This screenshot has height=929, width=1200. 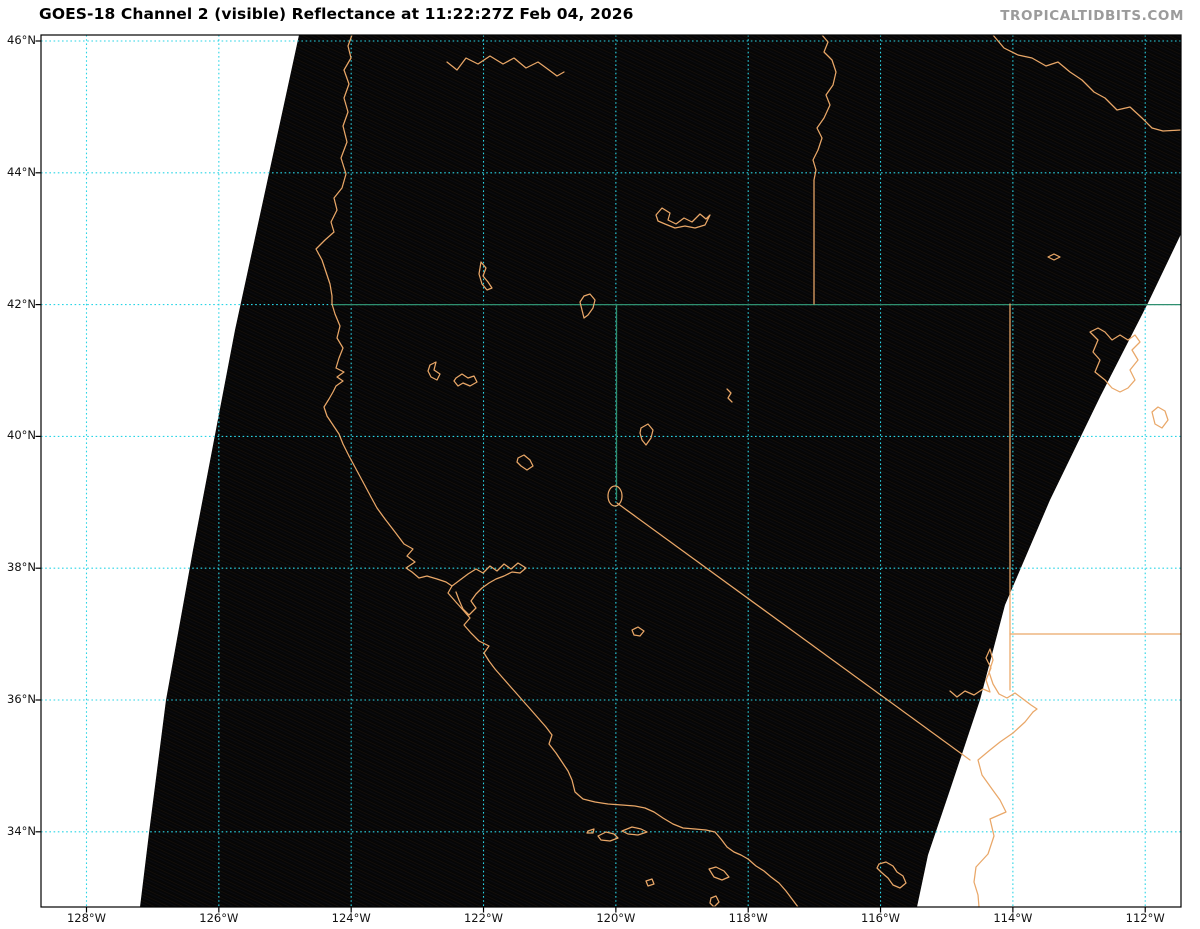 I want to click on x-axis-label-114W: 114°W, so click(x=1013, y=918).